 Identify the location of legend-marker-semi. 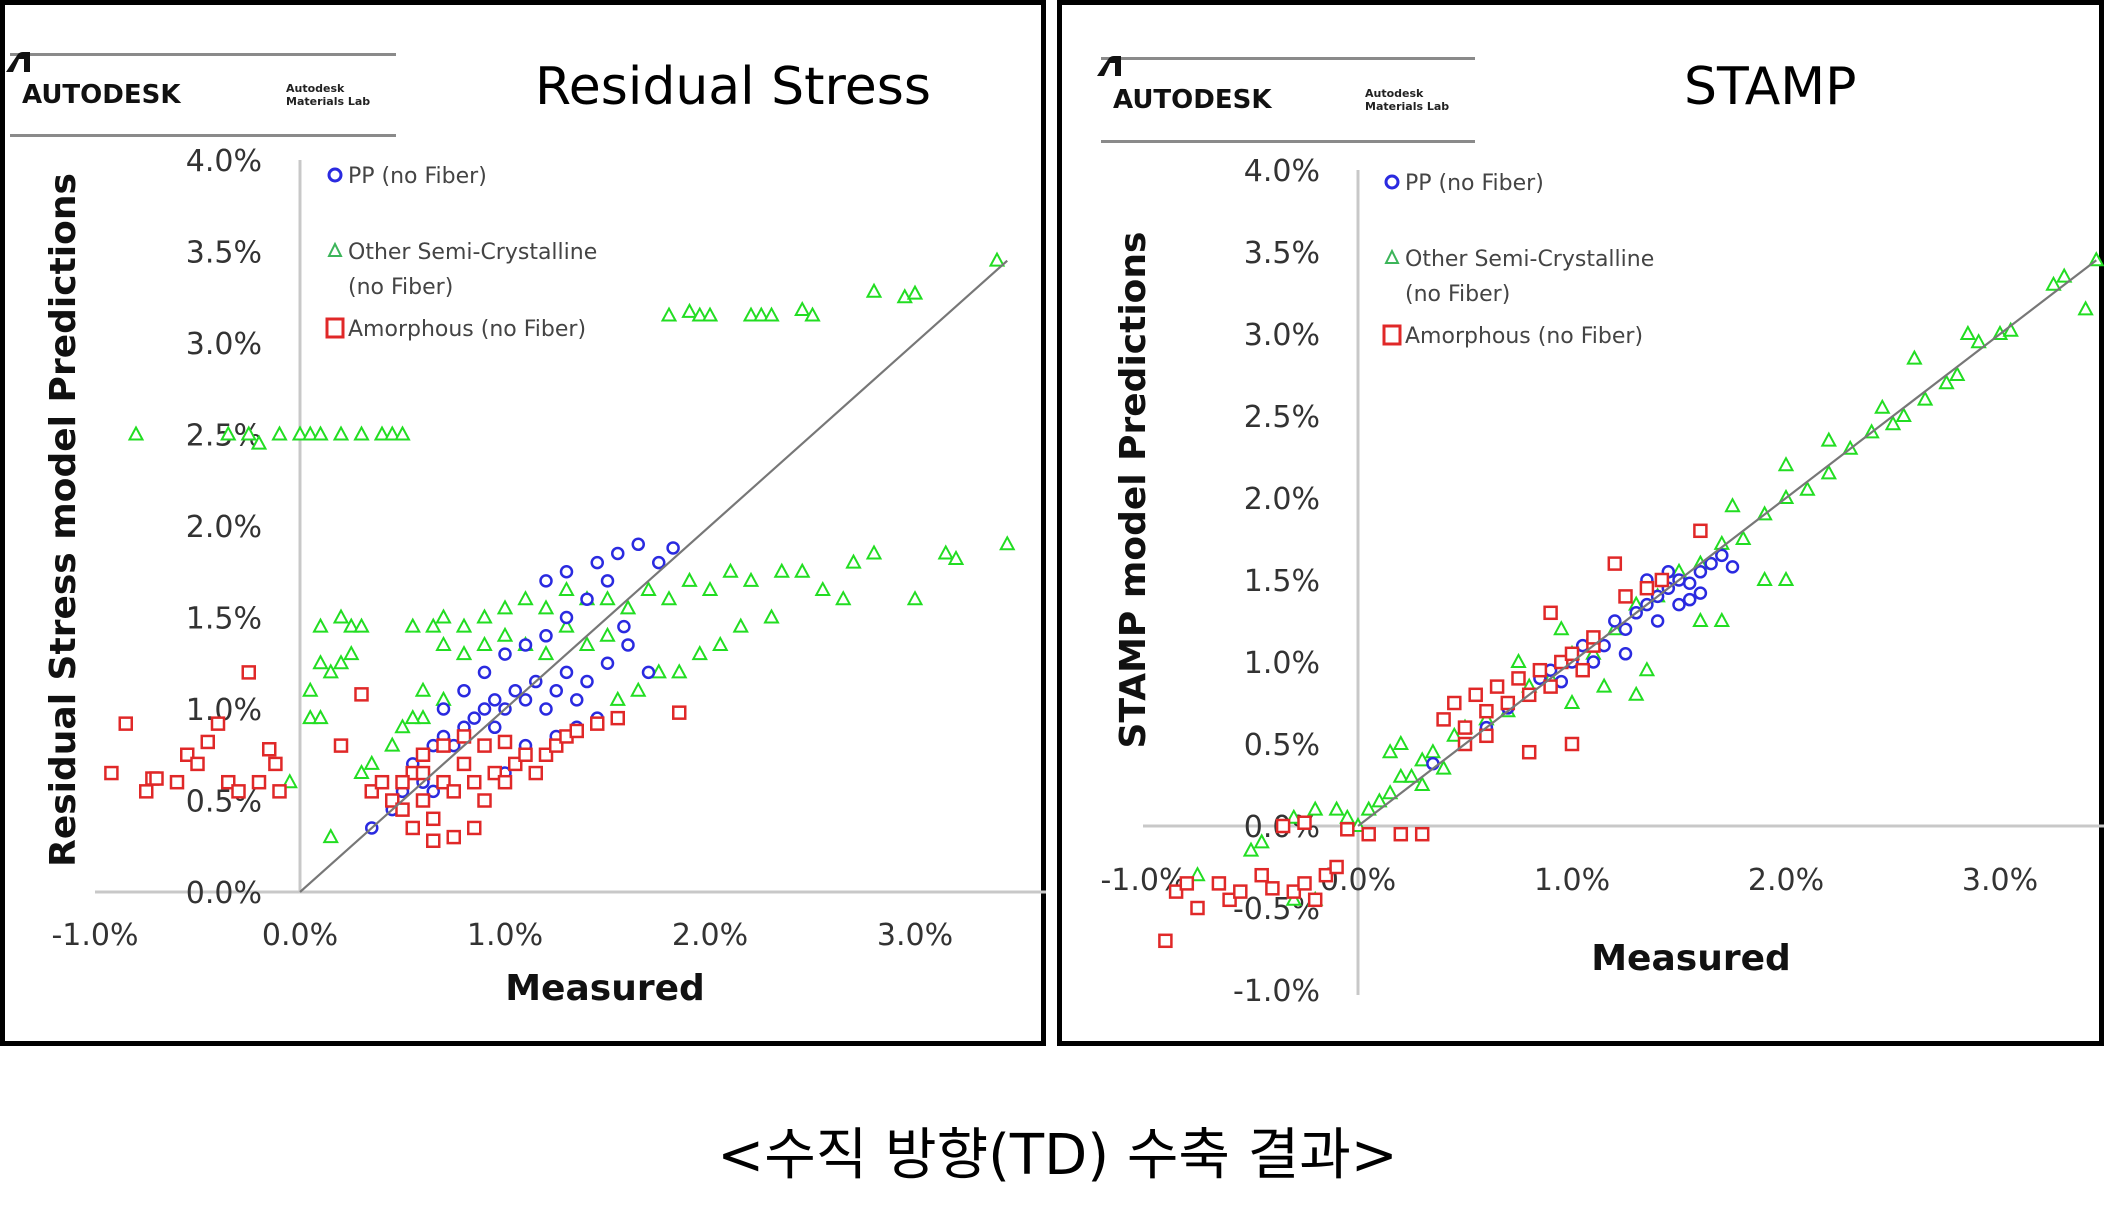
(335, 249).